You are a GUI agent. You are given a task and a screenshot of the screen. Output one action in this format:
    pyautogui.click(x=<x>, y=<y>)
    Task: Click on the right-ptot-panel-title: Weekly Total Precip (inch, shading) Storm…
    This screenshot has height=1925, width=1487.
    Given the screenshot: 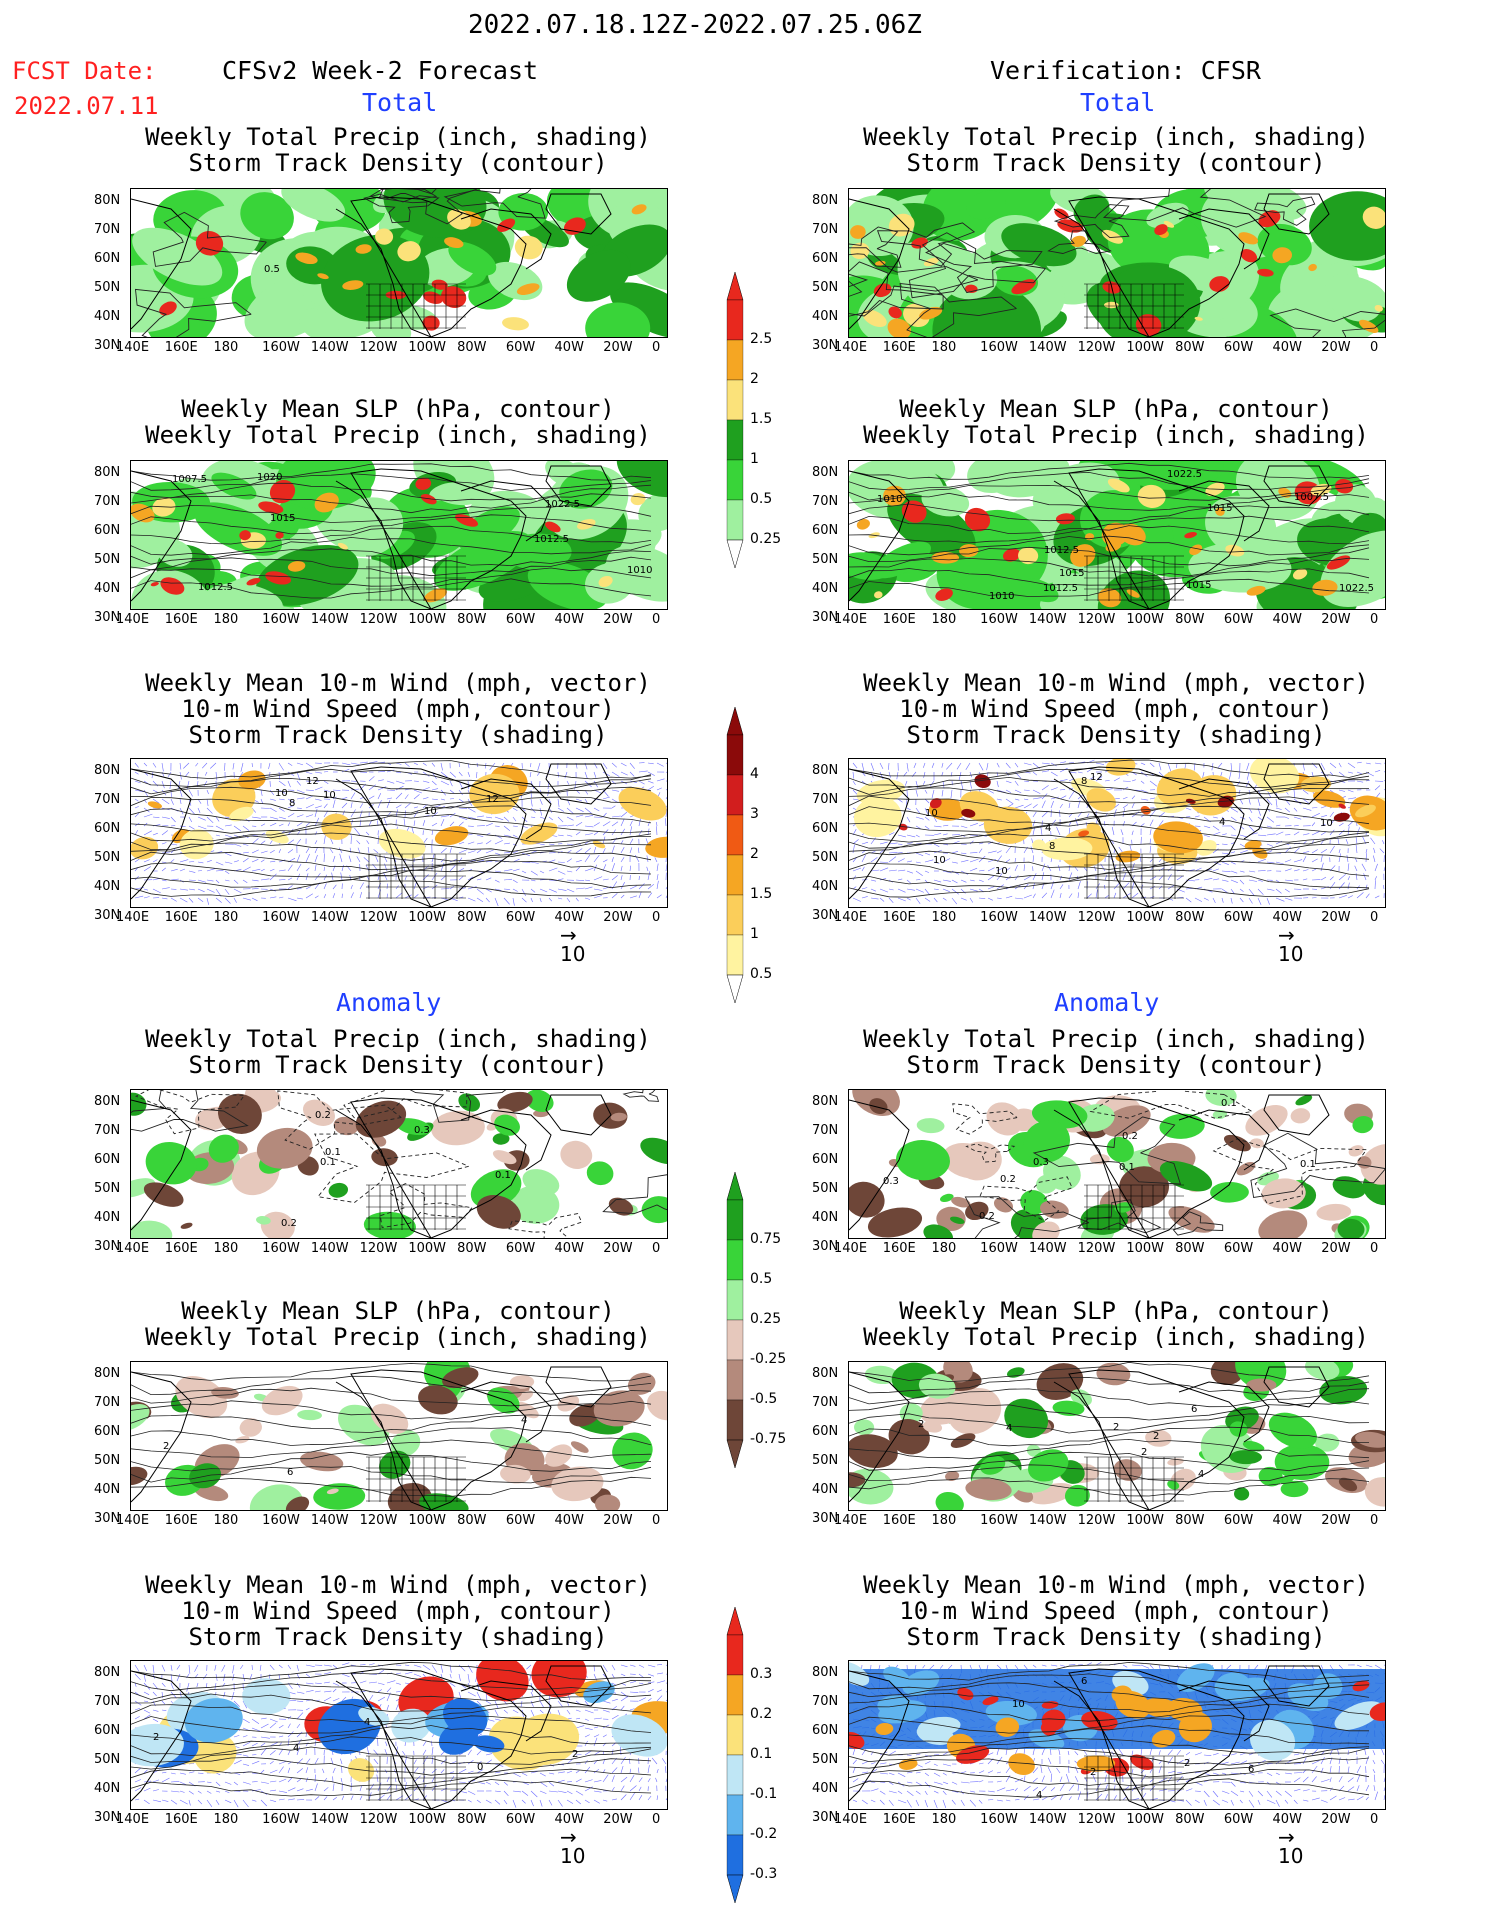 What is the action you would take?
    pyautogui.click(x=1116, y=150)
    